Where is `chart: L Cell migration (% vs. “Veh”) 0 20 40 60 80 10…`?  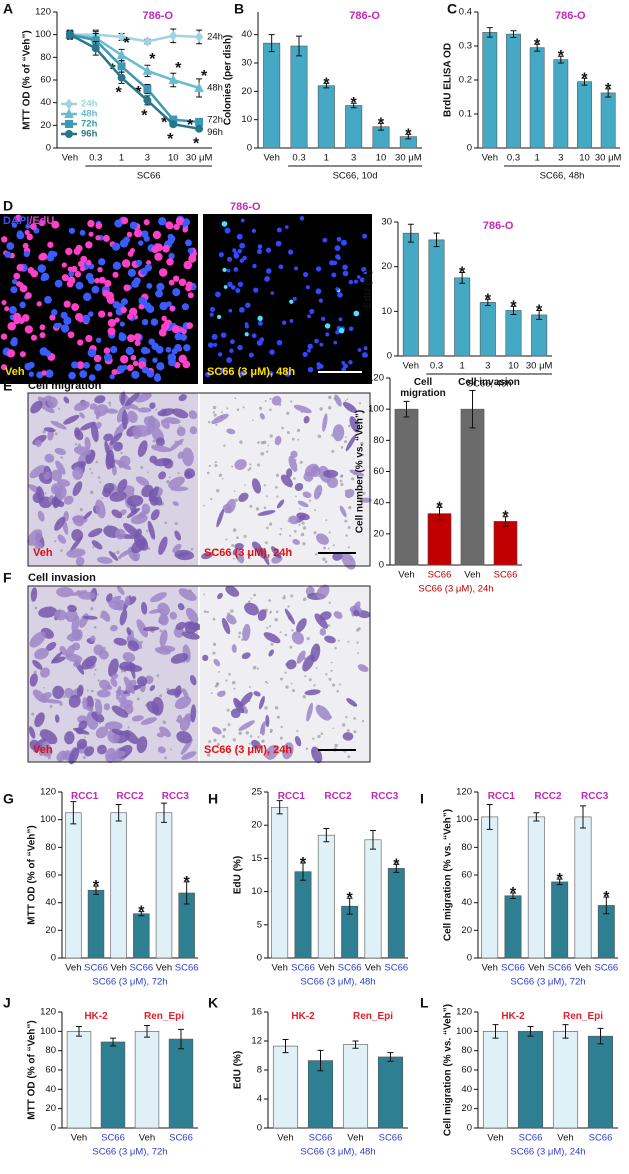
chart: L Cell migration (% vs. “Veh”) 0 20 40 60 80 10… is located at coordinates (519, 1076).